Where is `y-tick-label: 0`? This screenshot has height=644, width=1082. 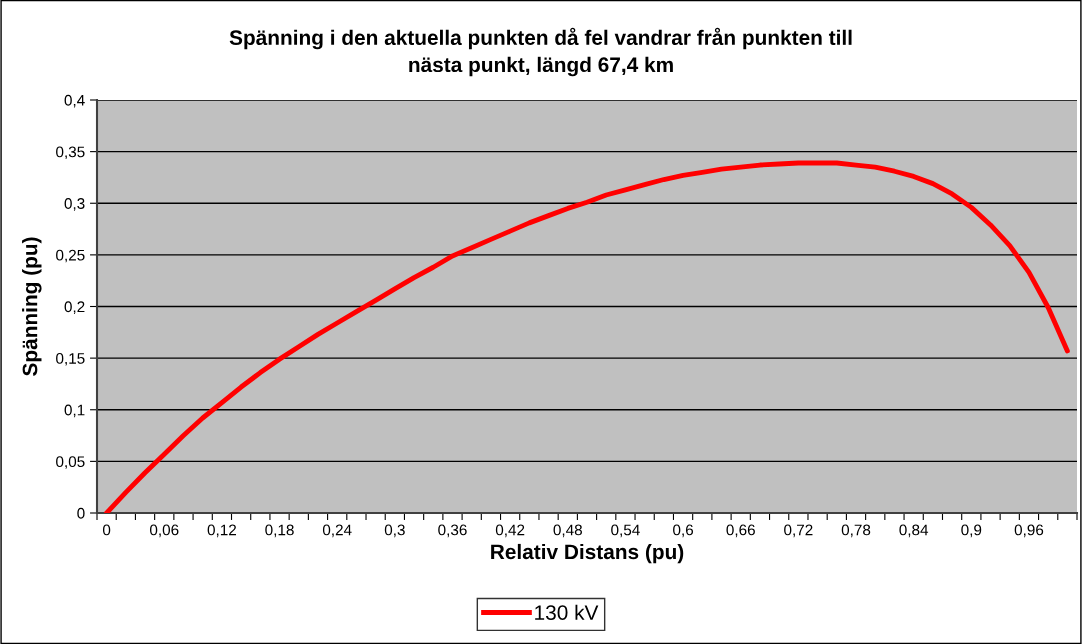
y-tick-label: 0 is located at coordinates (81, 513).